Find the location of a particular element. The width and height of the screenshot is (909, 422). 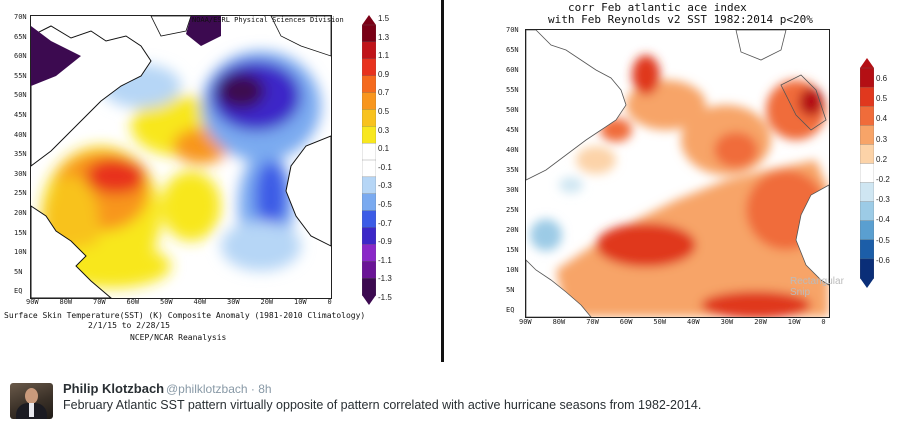

left-colorbar is located at coordinates (369, 160).